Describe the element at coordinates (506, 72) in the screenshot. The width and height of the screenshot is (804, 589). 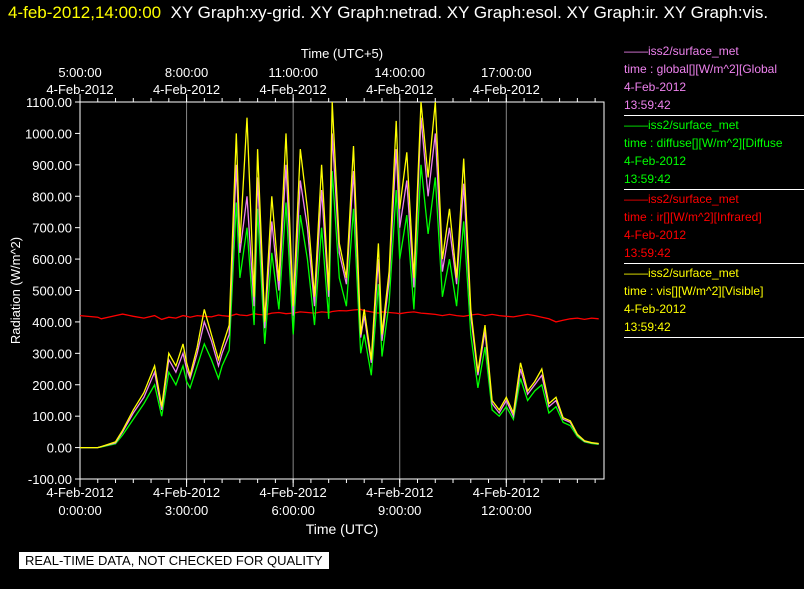
I see `top-tick-time: 17:00:00` at that location.